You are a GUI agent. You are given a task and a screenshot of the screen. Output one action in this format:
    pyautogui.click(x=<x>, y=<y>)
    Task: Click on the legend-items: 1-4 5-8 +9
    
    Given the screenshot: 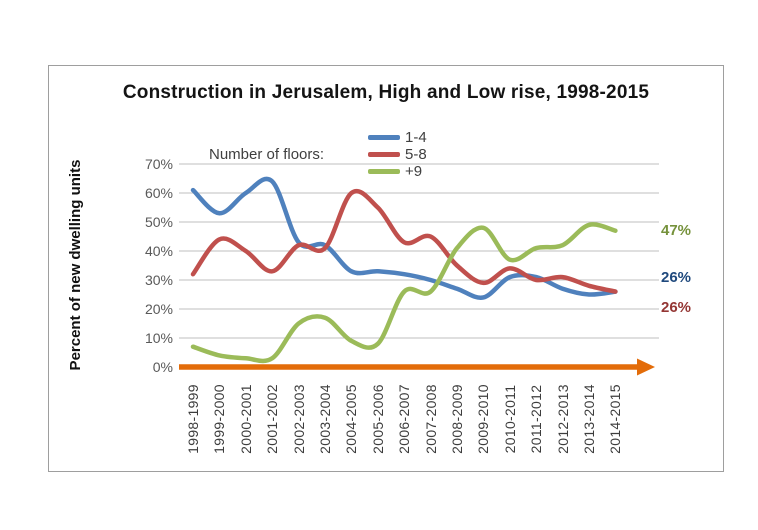 What is the action you would take?
    pyautogui.click(x=410, y=154)
    